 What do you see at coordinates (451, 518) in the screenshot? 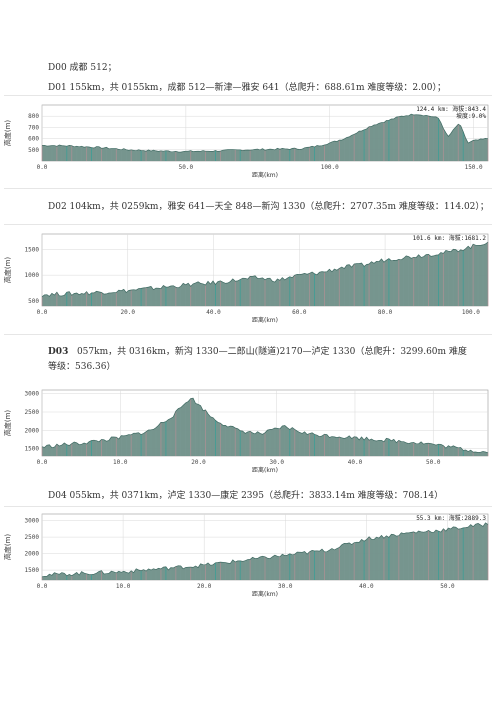
I see `readout-text: 55.3 km: 海拔:2889.3` at bounding box center [451, 518].